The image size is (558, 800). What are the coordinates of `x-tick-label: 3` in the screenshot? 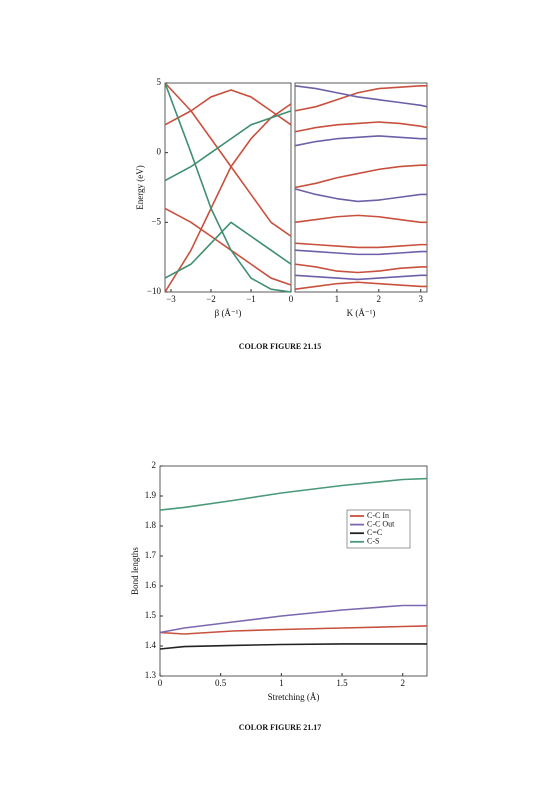 It's located at (420, 299).